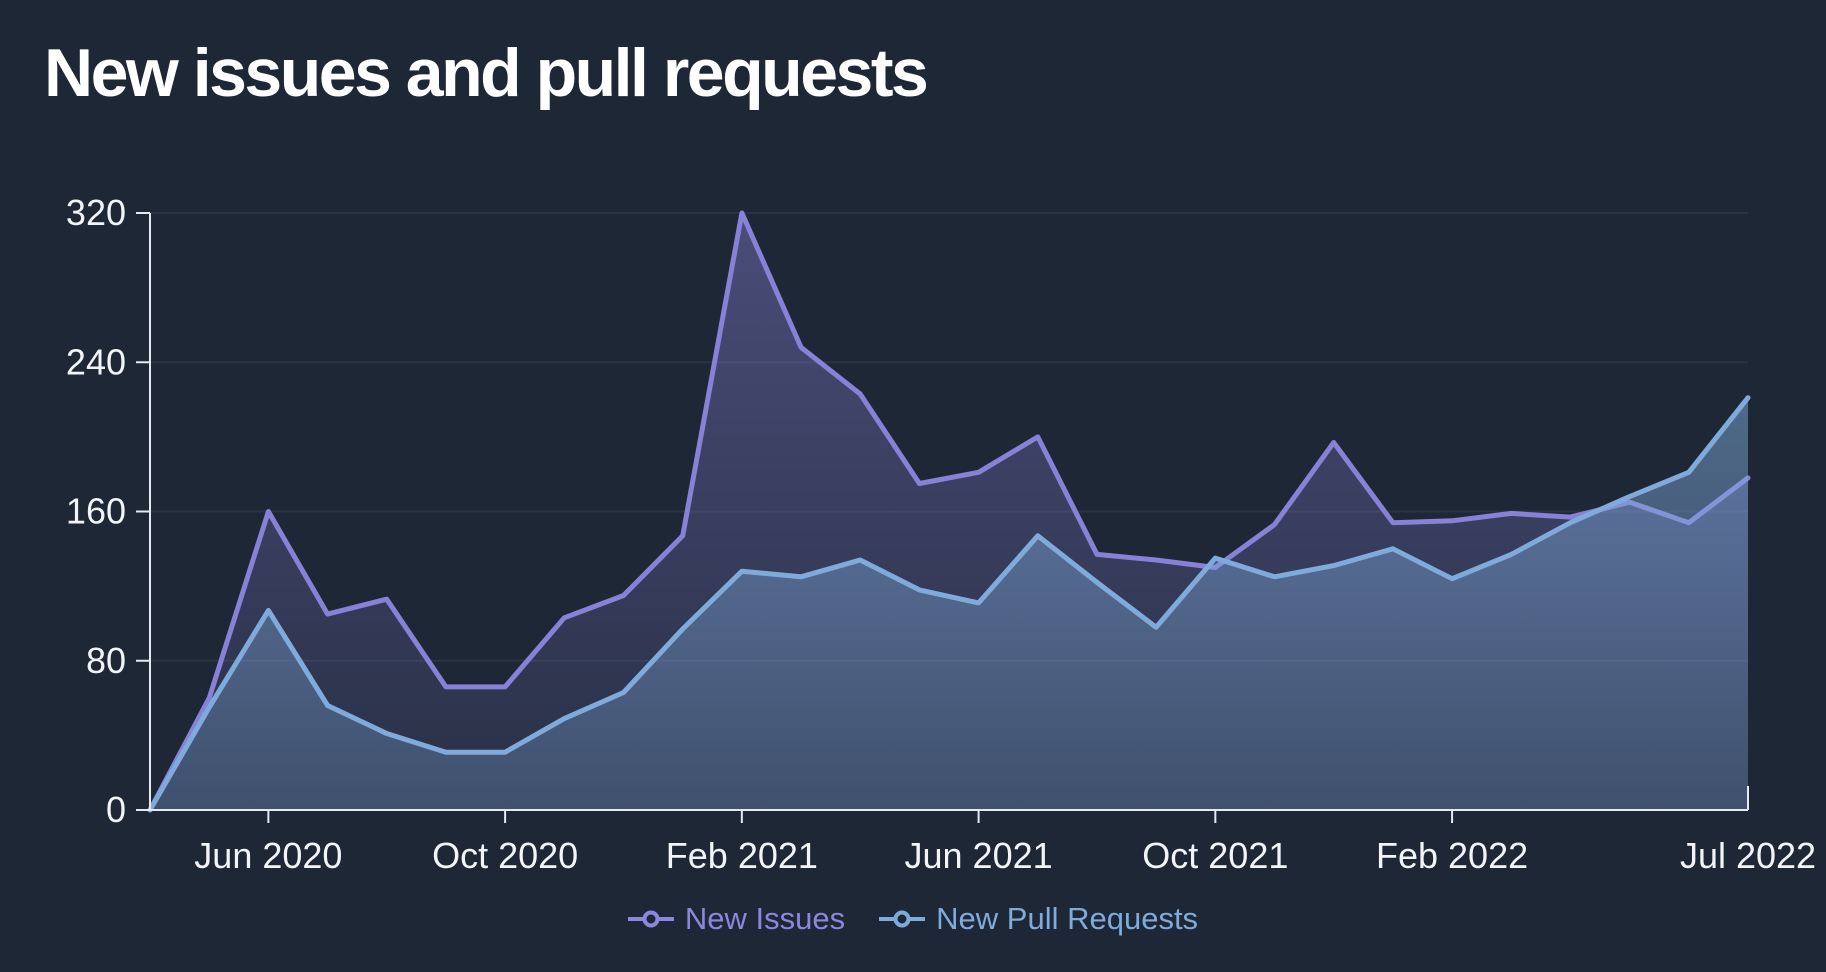  I want to click on legend-label-new-pull-requests: New Pull Requests, so click(1067, 918).